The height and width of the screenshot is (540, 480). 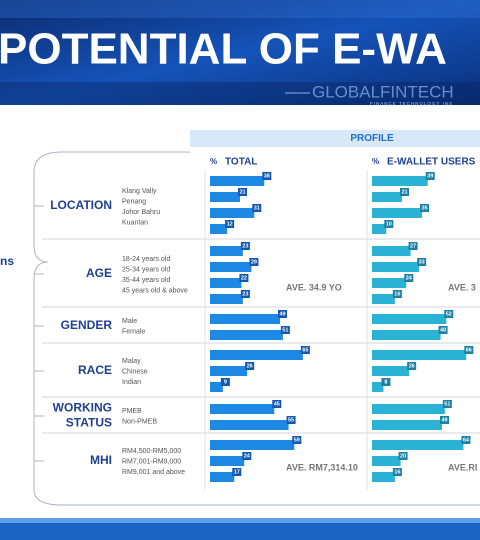 What do you see at coordinates (240, 520) in the screenshot?
I see `footer-stripe` at bounding box center [240, 520].